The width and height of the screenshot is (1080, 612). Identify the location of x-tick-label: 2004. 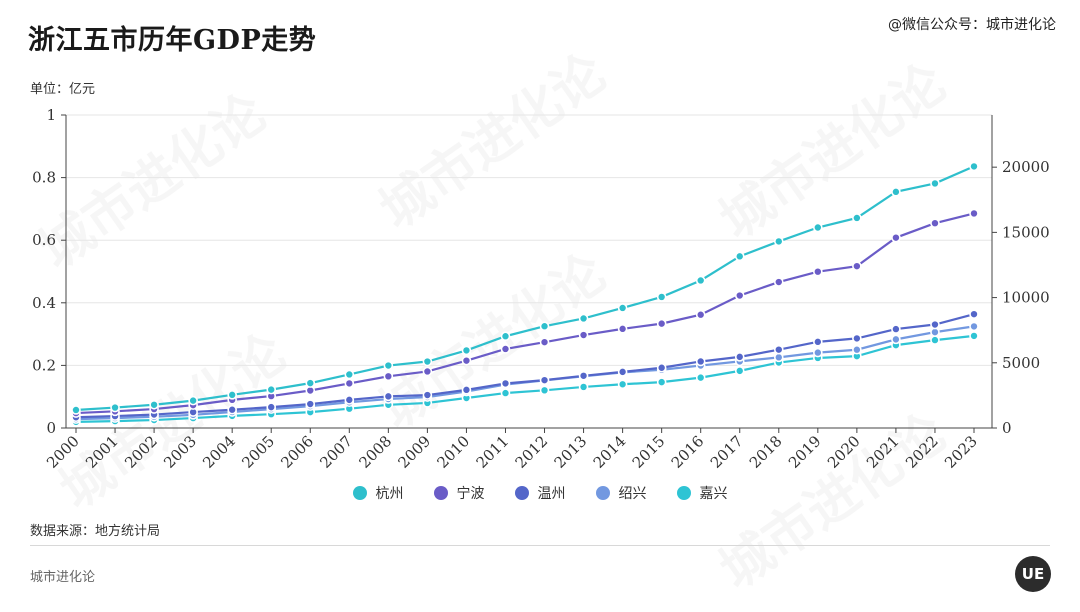
(219, 452).